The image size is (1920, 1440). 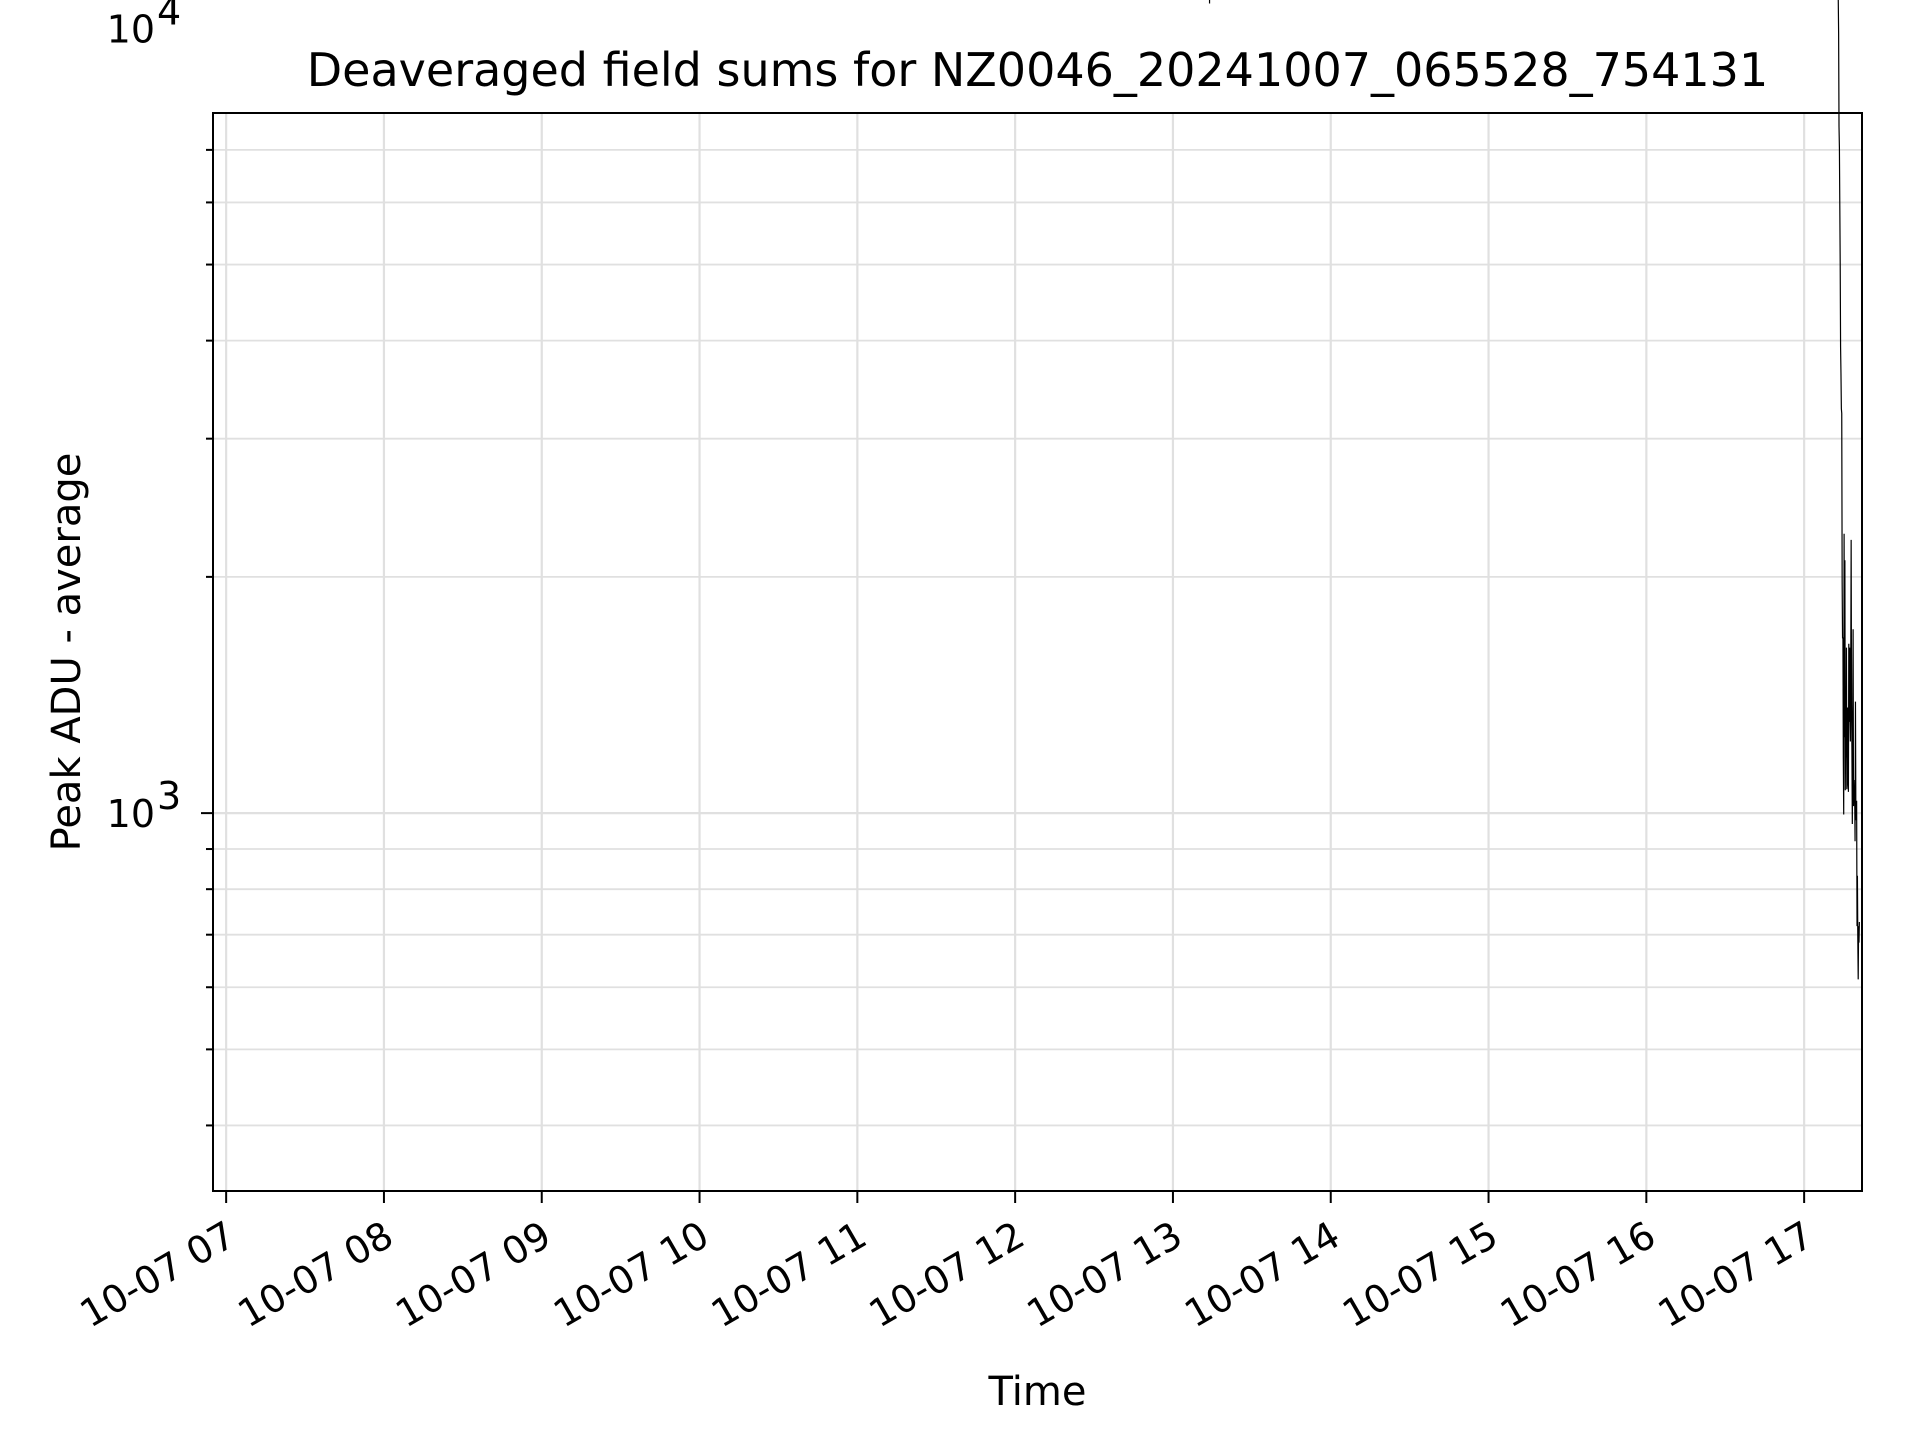 I want to click on y-axis-title: Peak ADU - average, so click(x=67, y=652).